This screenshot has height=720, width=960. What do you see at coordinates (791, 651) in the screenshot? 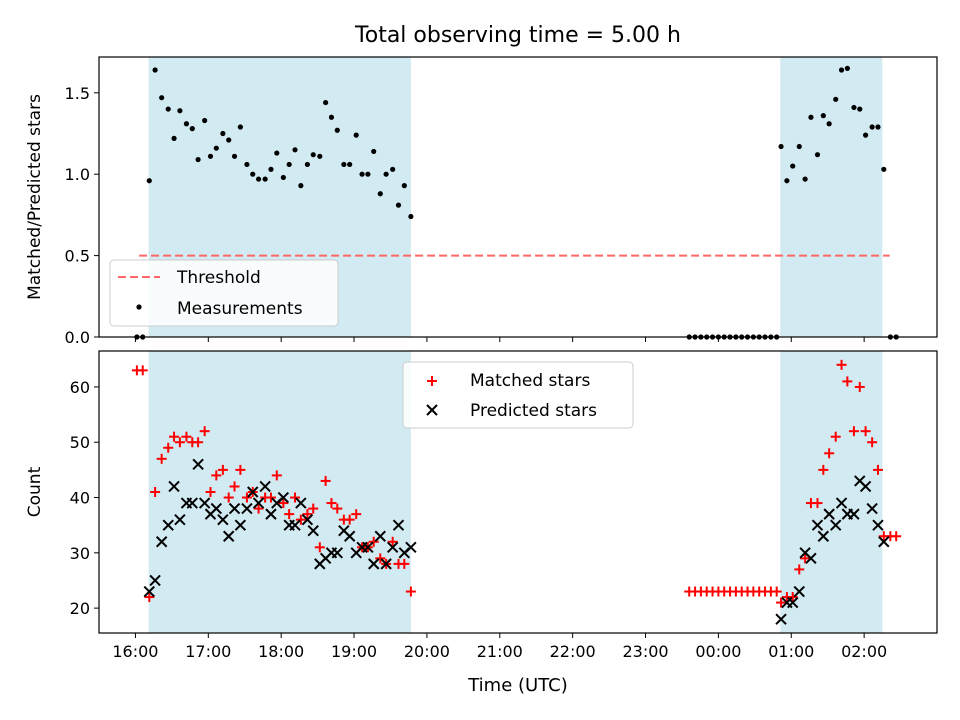
I see `x-tick-label: 01:00` at bounding box center [791, 651].